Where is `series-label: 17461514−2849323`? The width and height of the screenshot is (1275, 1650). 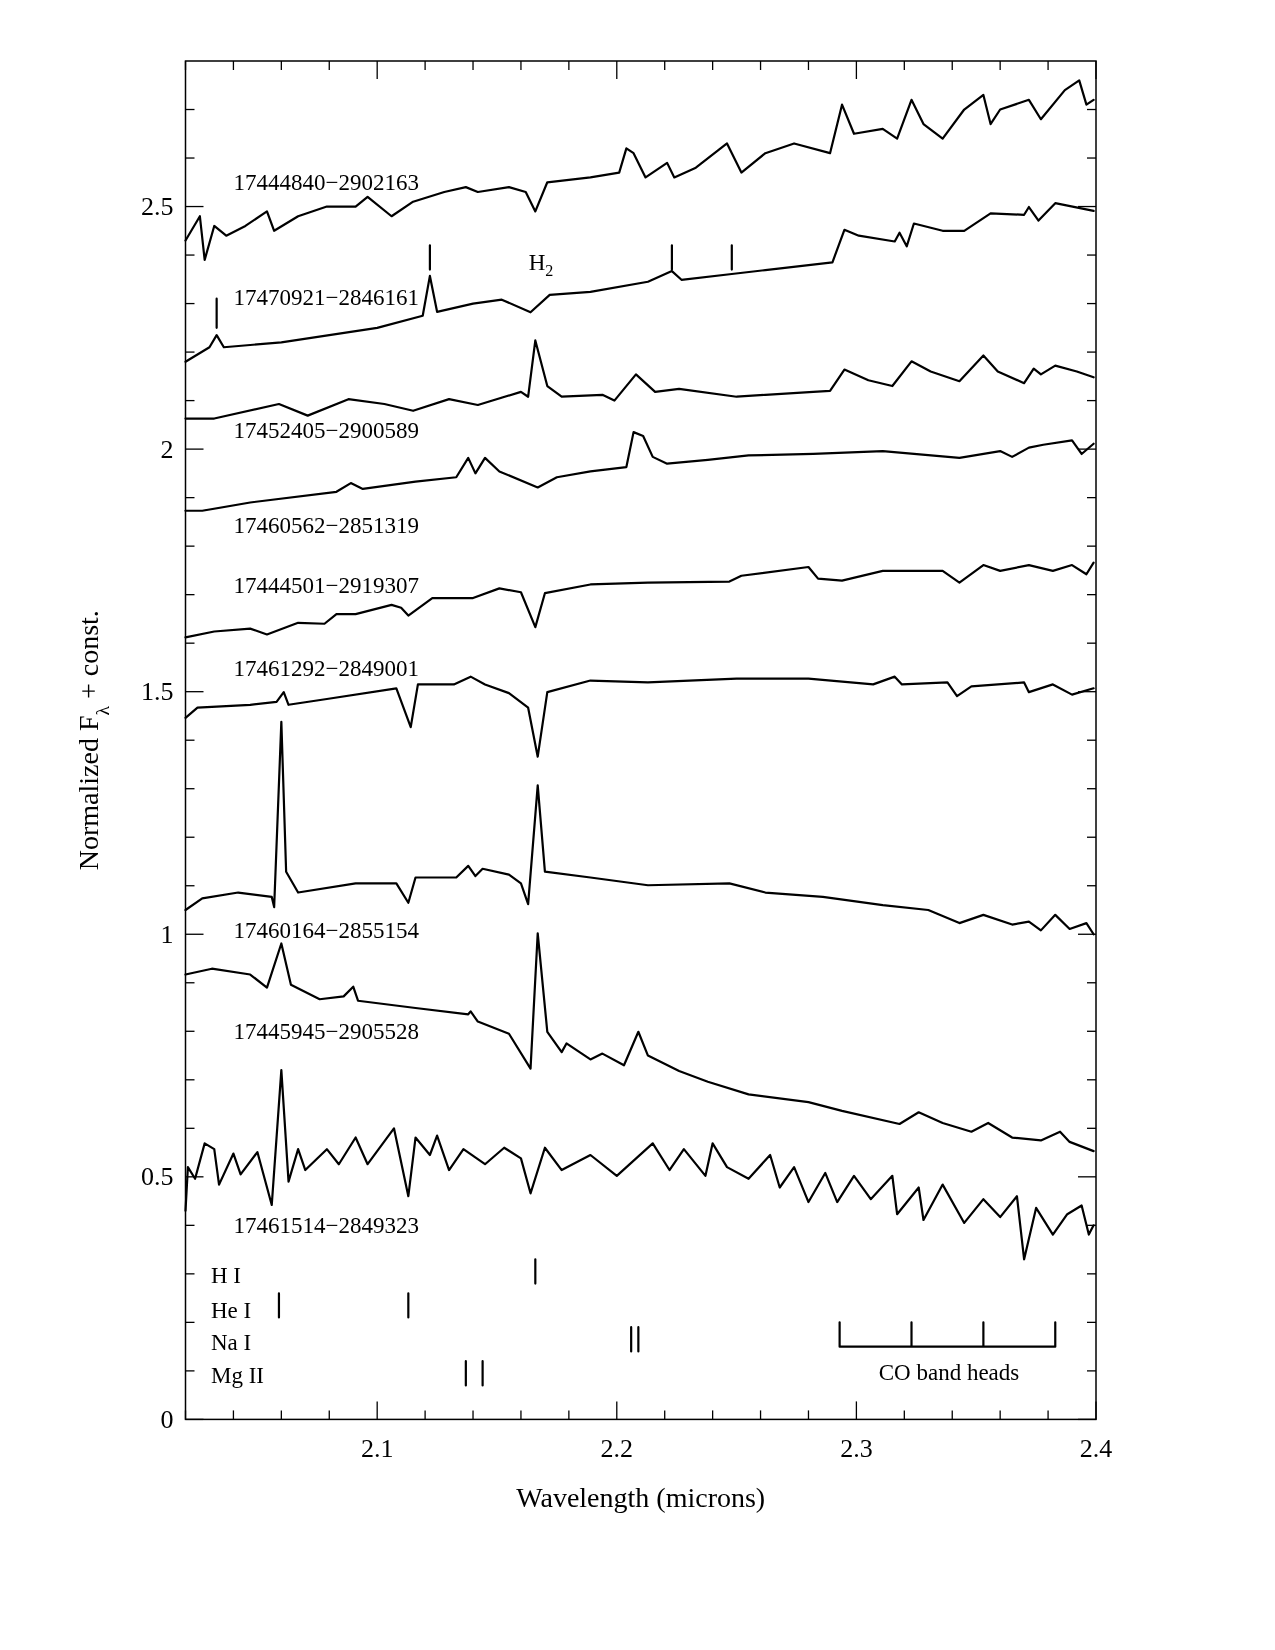
series-label: 17461514−2849323 is located at coordinates (326, 1226).